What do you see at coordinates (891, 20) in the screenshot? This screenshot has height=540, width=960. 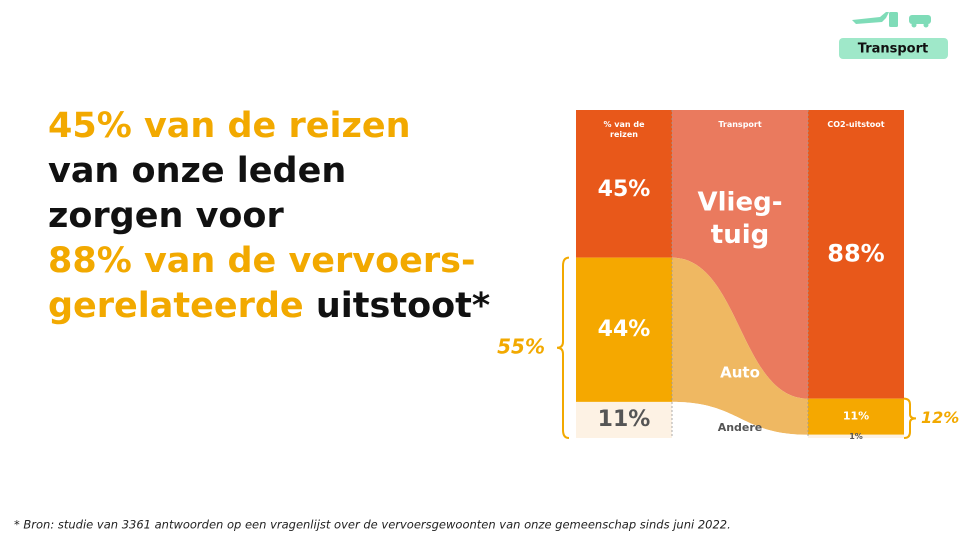 I see `transport-icons` at bounding box center [891, 20].